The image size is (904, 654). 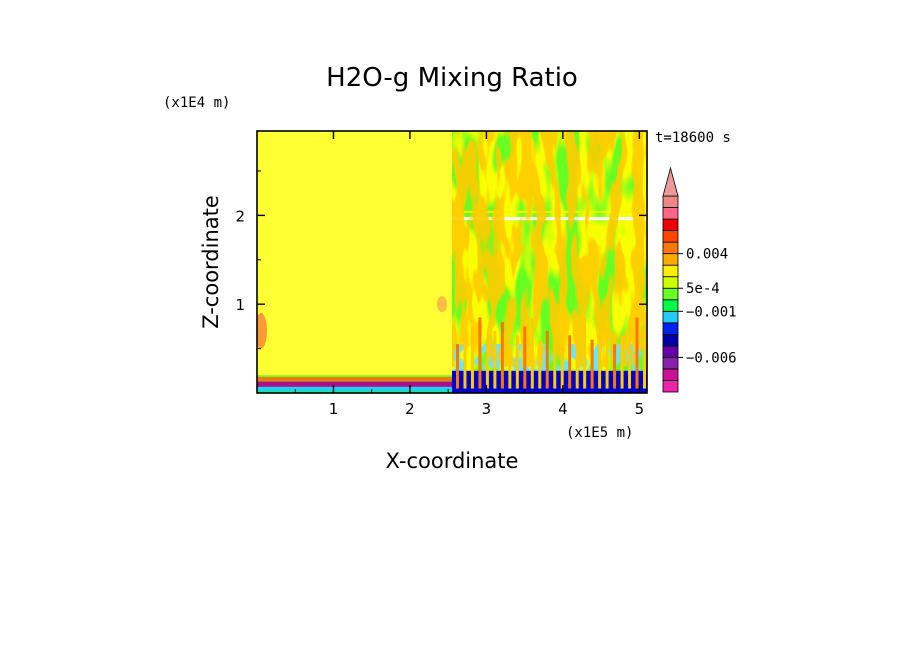 What do you see at coordinates (452, 78) in the screenshot?
I see `chart-title: H2O-g Mixing Ratio` at bounding box center [452, 78].